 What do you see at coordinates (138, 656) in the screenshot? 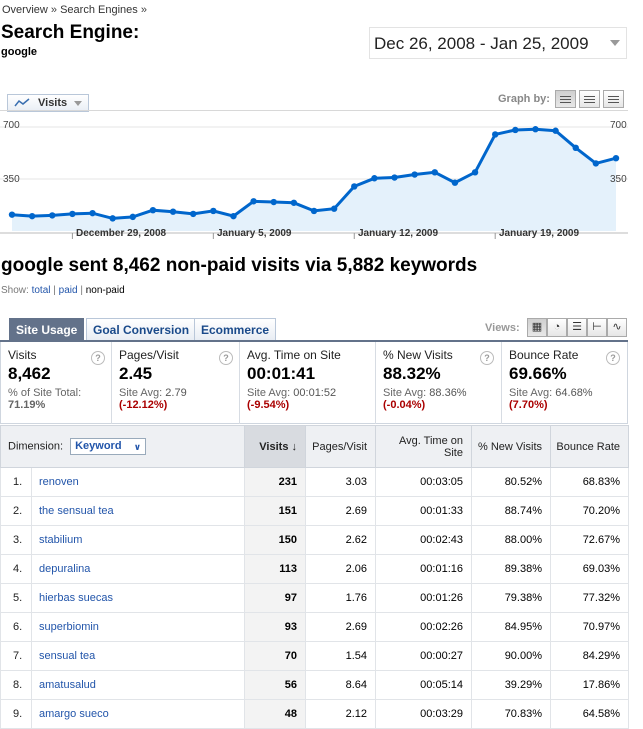
I see `keyword-link: sensual tea` at bounding box center [138, 656].